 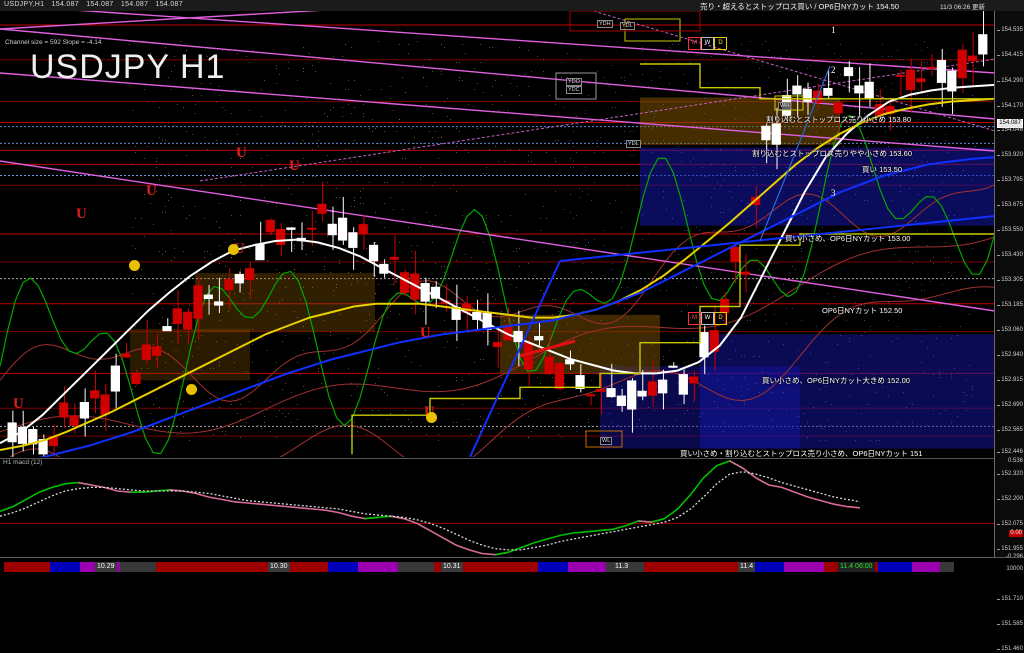 I want to click on annotation-154-50: 売り・超えるとストップロス買い / OP6日NYカット 154.50, so click(x=799, y=6).